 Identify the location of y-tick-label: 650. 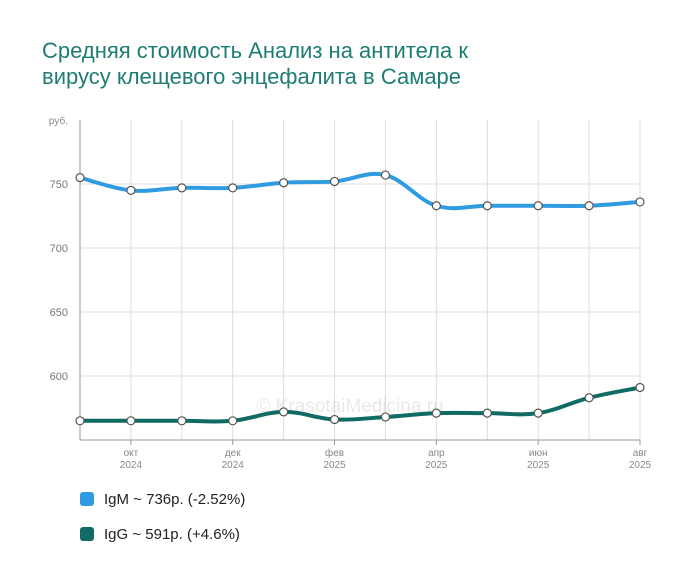
(59, 313).